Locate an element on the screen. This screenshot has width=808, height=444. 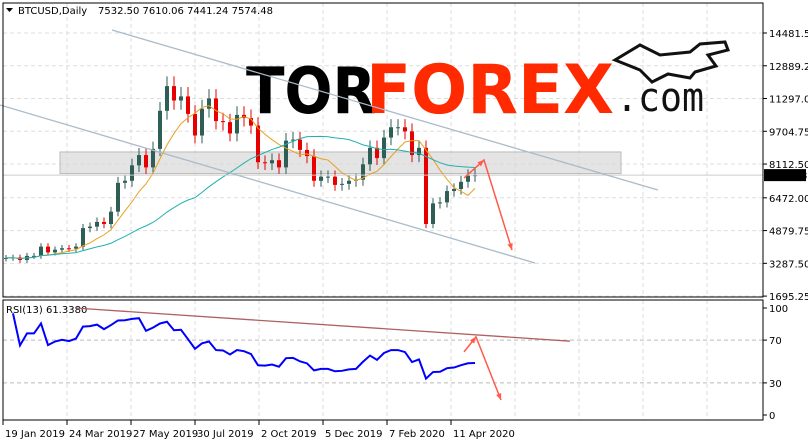
x-tick-label: 2 Oct 2019 is located at coordinates (288, 434).